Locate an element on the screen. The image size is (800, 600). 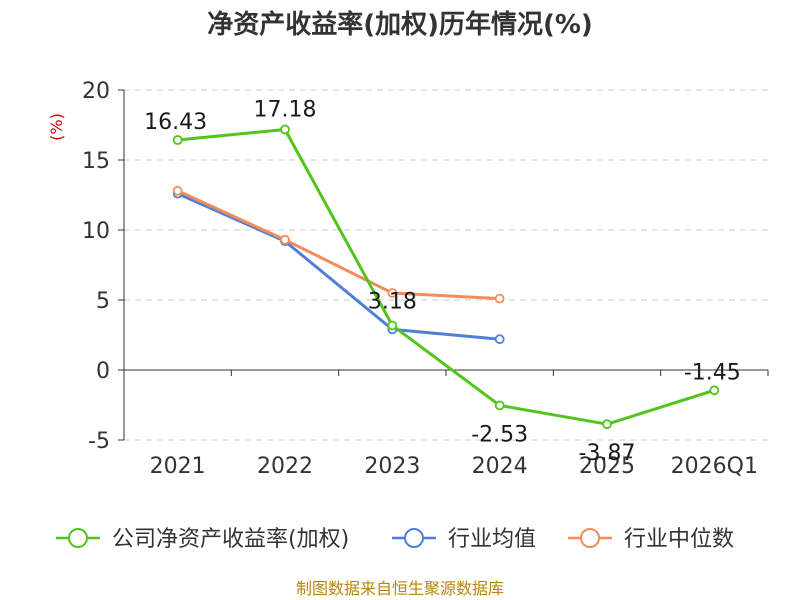
legend-item-1: 行业均值 is located at coordinates (464, 539).